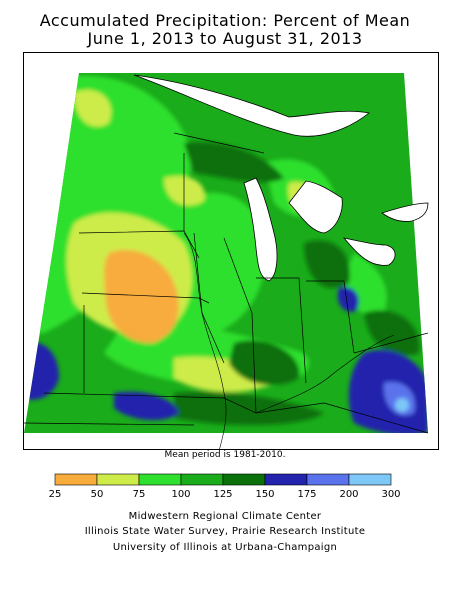 This screenshot has width=450, height=600. I want to click on legend-tick-label: 150, so click(264, 494).